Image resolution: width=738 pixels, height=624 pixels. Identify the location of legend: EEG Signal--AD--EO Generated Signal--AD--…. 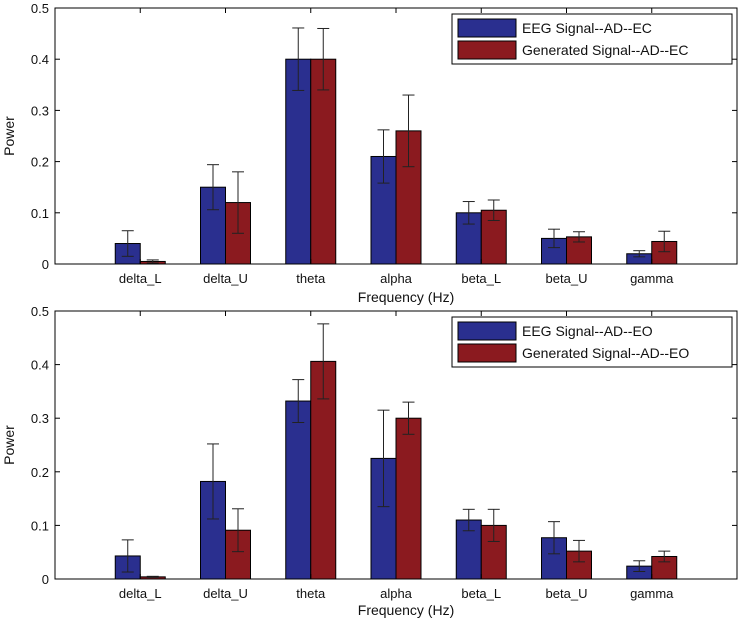
(592, 342).